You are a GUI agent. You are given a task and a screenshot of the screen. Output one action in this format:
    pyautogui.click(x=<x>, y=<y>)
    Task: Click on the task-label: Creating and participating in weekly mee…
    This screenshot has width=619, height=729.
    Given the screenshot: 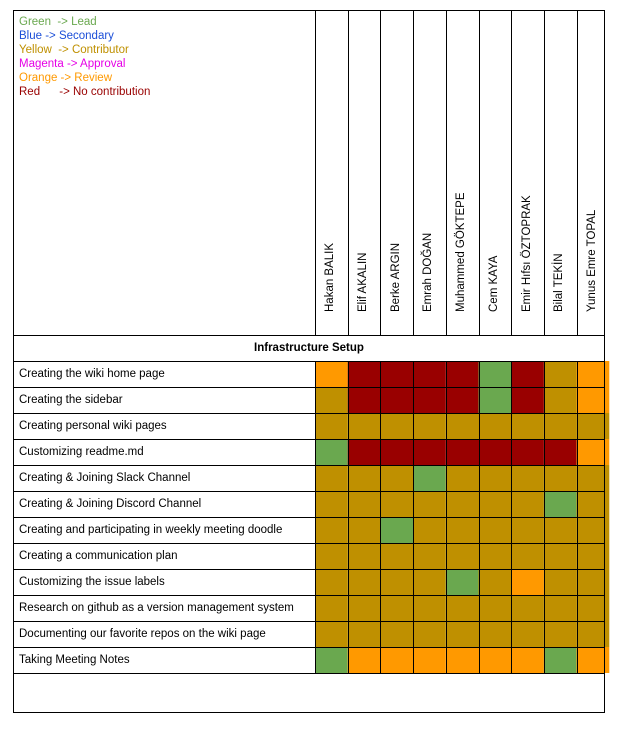 What is the action you would take?
    pyautogui.click(x=151, y=530)
    